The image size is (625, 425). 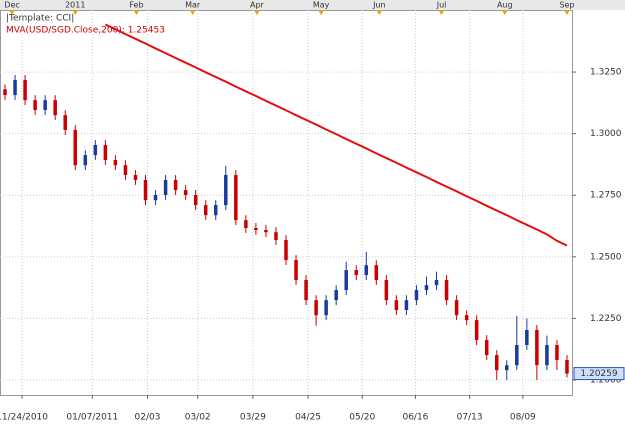 What do you see at coordinates (148, 418) in the screenshot?
I see `x-tick-label: 02/03` at bounding box center [148, 418].